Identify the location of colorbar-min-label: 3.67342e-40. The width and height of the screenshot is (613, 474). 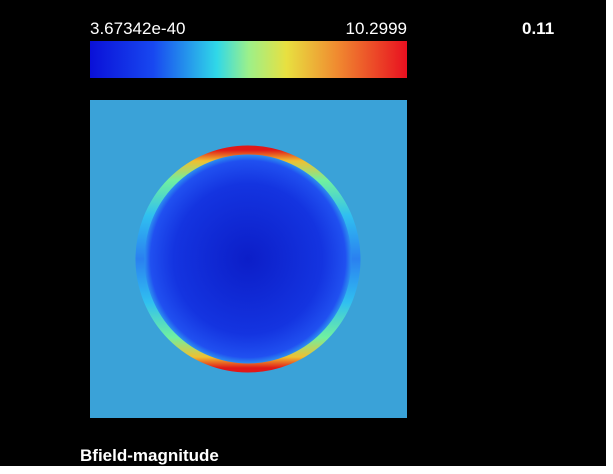
(137, 28).